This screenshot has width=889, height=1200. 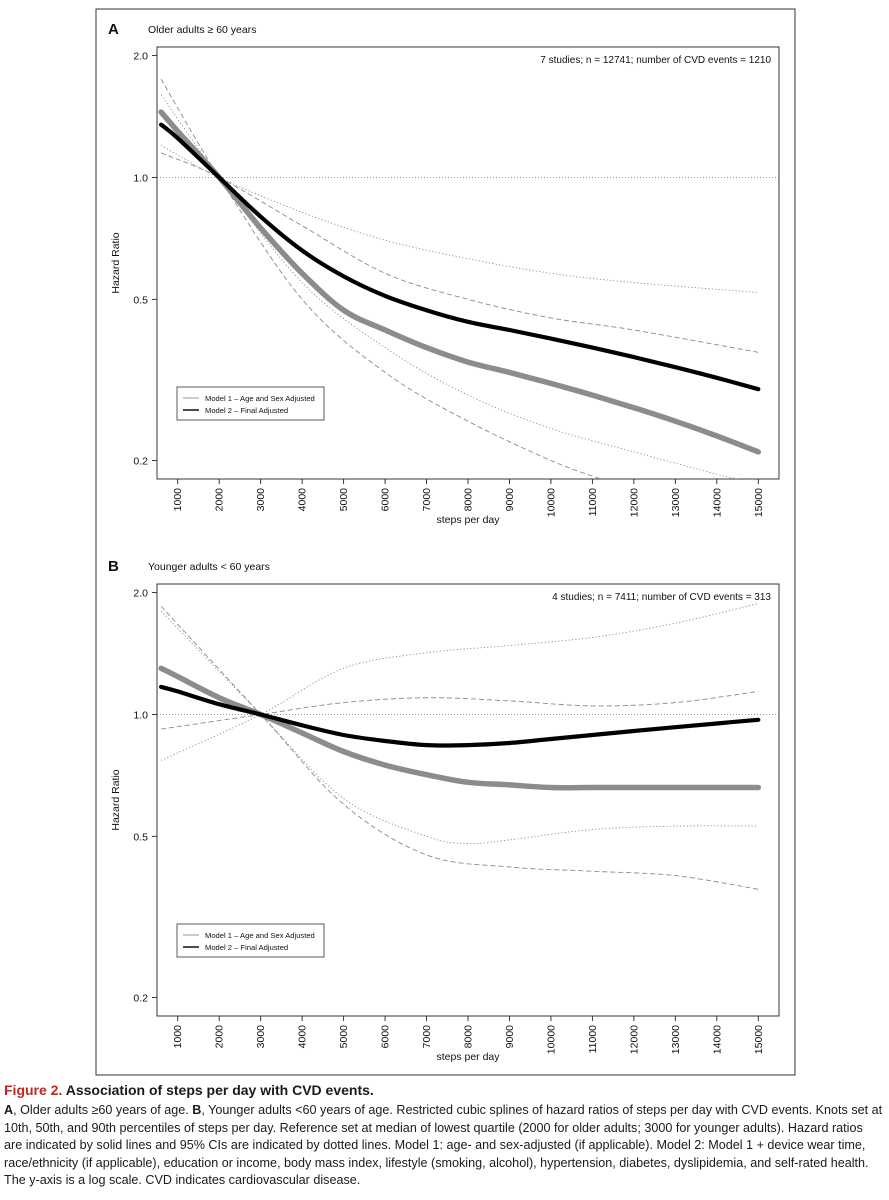 I want to click on panel-letter: B, so click(x=113, y=566).